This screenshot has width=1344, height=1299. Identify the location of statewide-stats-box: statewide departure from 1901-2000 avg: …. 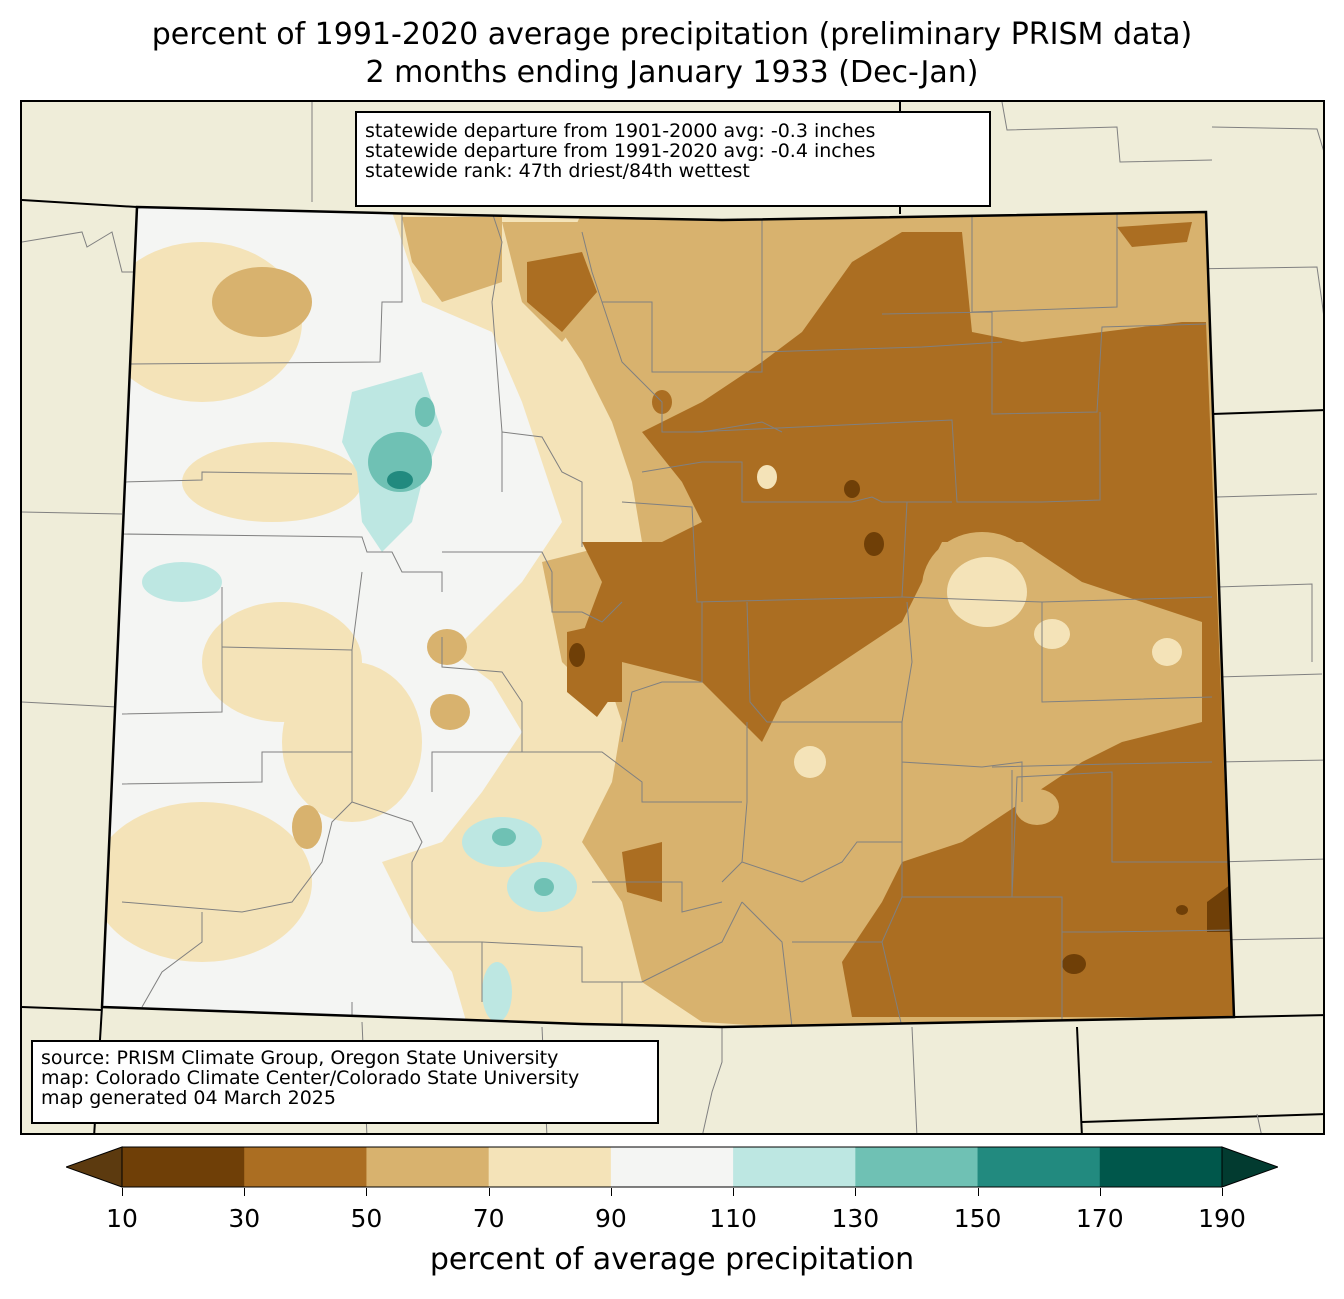
(673, 159).